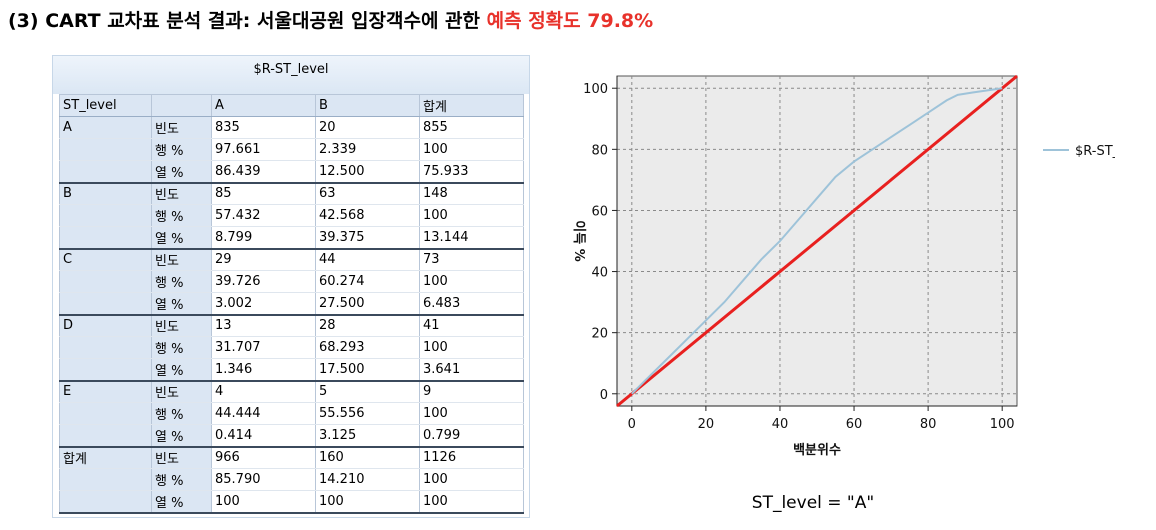 This screenshot has height=530, width=1156. I want to click on table-cell: 2.339, so click(367, 149).